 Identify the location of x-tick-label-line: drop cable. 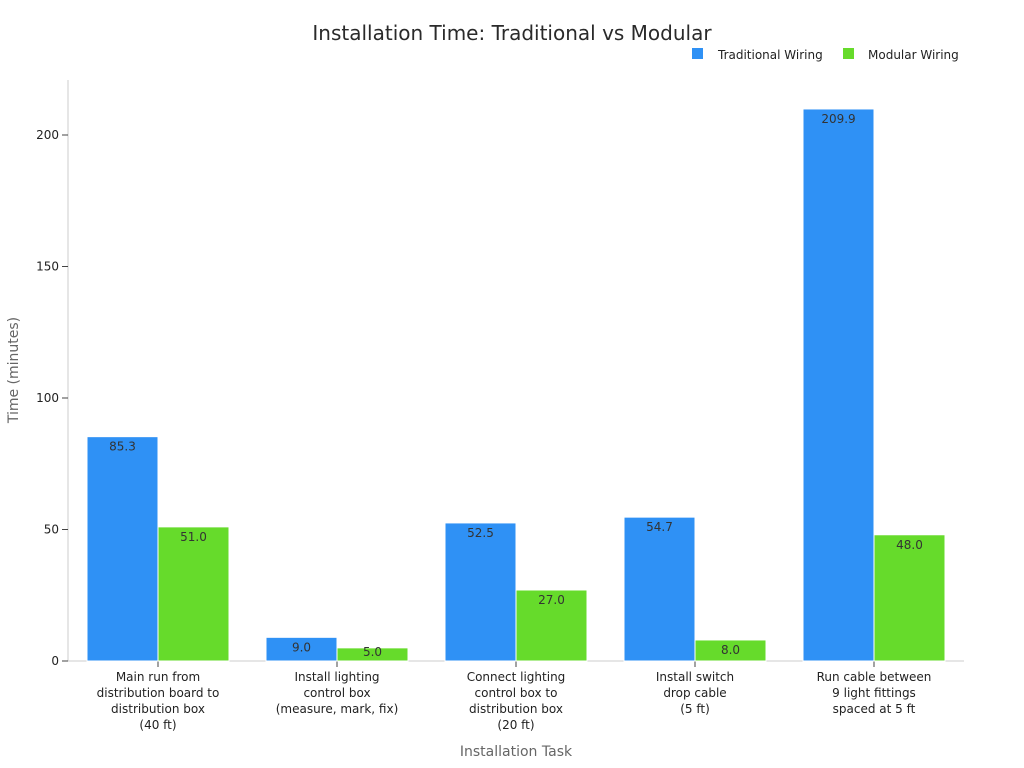
(694, 693).